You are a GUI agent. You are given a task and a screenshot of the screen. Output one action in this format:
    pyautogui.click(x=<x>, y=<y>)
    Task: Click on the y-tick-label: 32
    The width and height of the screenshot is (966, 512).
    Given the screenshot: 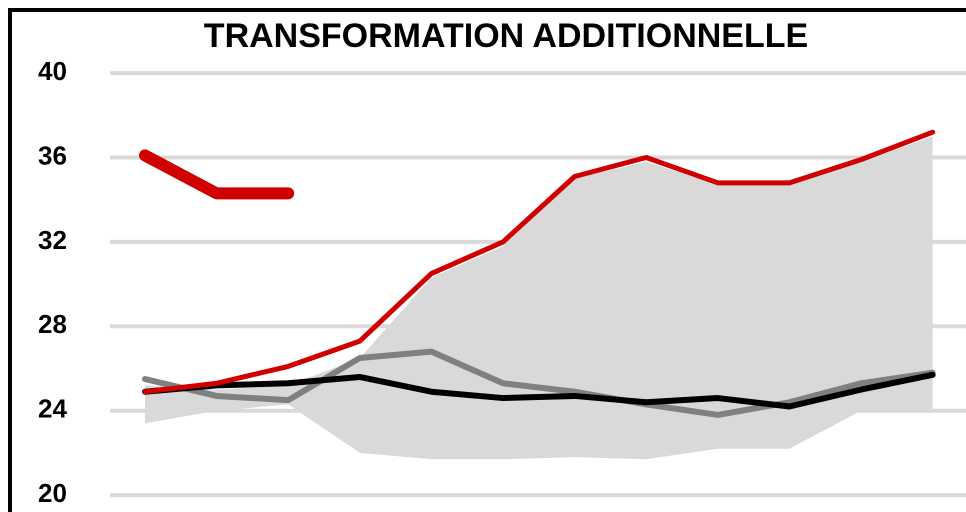 What is the action you would take?
    pyautogui.click(x=52, y=240)
    